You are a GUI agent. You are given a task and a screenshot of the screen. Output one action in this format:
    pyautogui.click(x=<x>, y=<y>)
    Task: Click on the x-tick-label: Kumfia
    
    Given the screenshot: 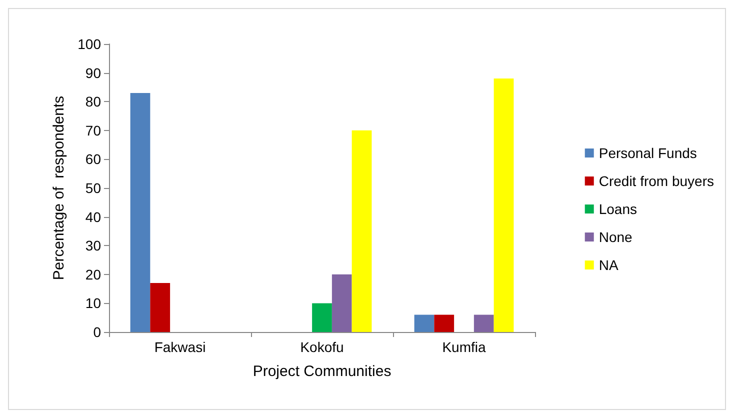 What is the action you would take?
    pyautogui.click(x=464, y=347)
    